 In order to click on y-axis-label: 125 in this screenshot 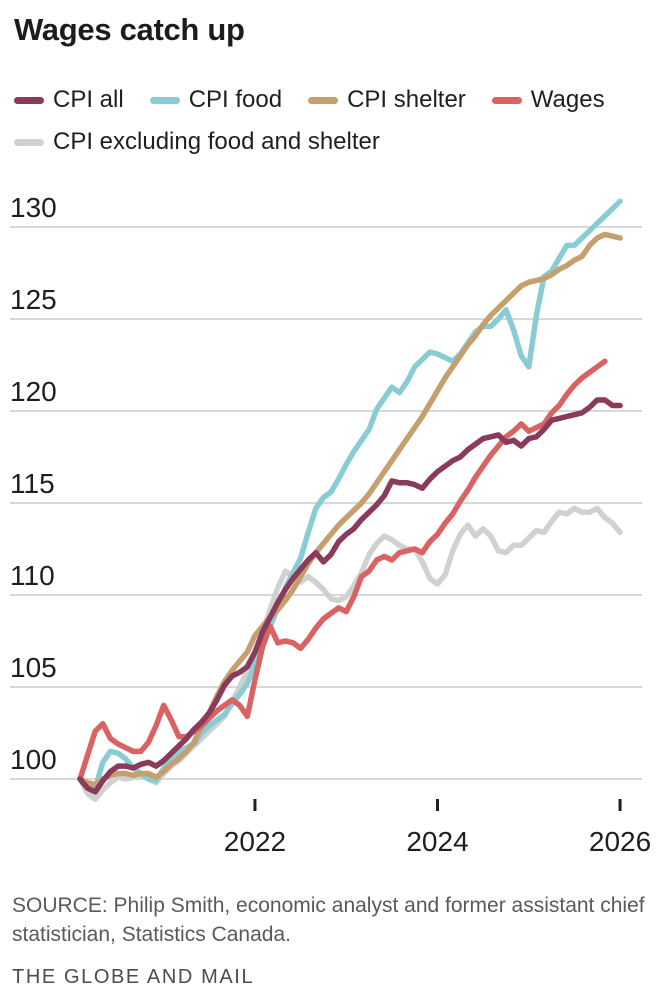, I will do `click(33, 299)`.